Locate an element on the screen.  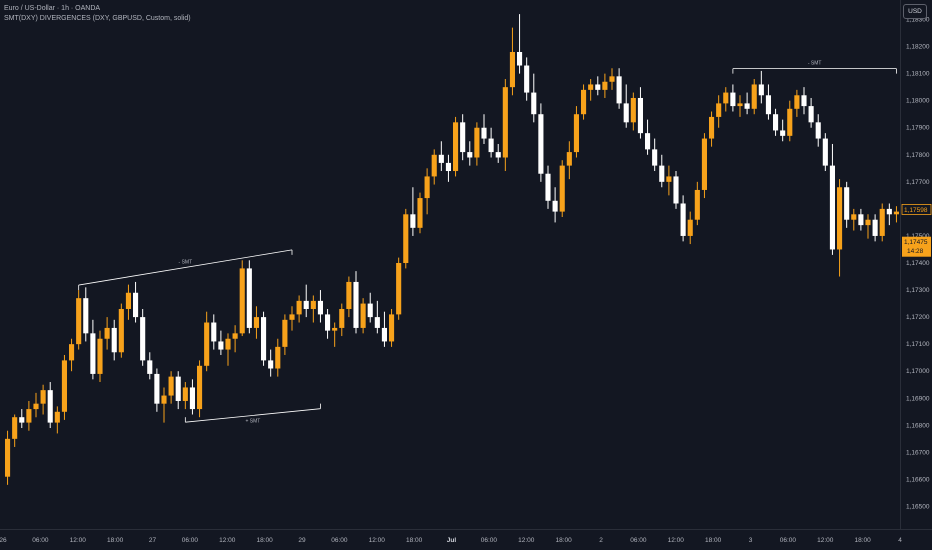
time-tick: 27 is located at coordinates (153, 540).